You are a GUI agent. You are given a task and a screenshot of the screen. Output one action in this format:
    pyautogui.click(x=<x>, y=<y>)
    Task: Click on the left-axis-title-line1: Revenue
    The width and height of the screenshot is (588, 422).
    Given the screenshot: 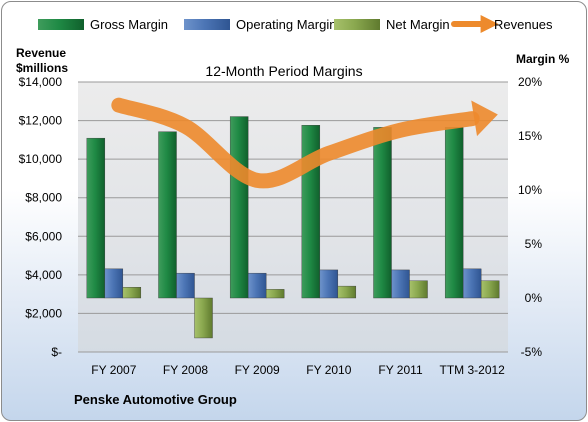 What is the action you would take?
    pyautogui.click(x=41, y=53)
    